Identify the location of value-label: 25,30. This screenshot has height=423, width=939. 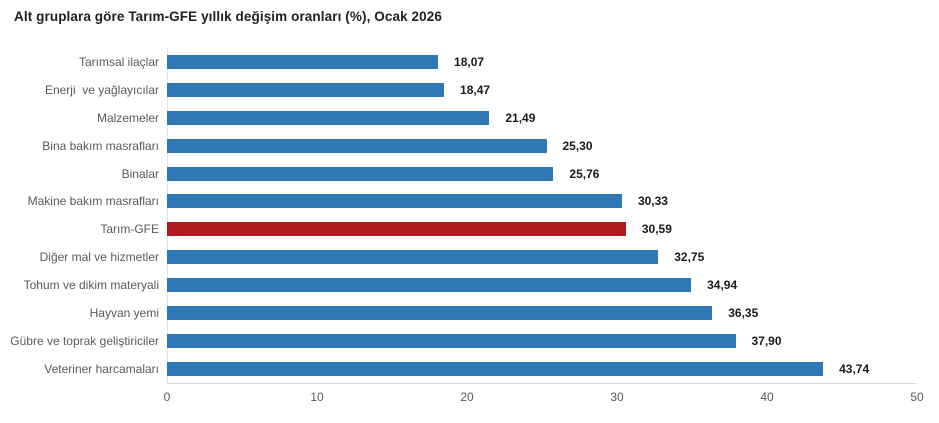
(577, 145).